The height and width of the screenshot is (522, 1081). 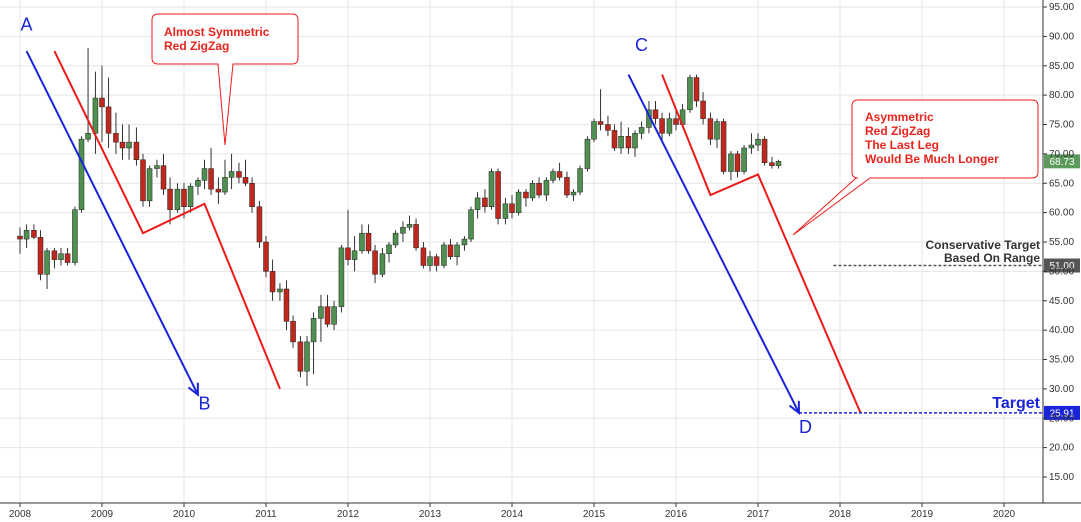 What do you see at coordinates (102, 514) in the screenshot?
I see `x-tick-label: 2009` at bounding box center [102, 514].